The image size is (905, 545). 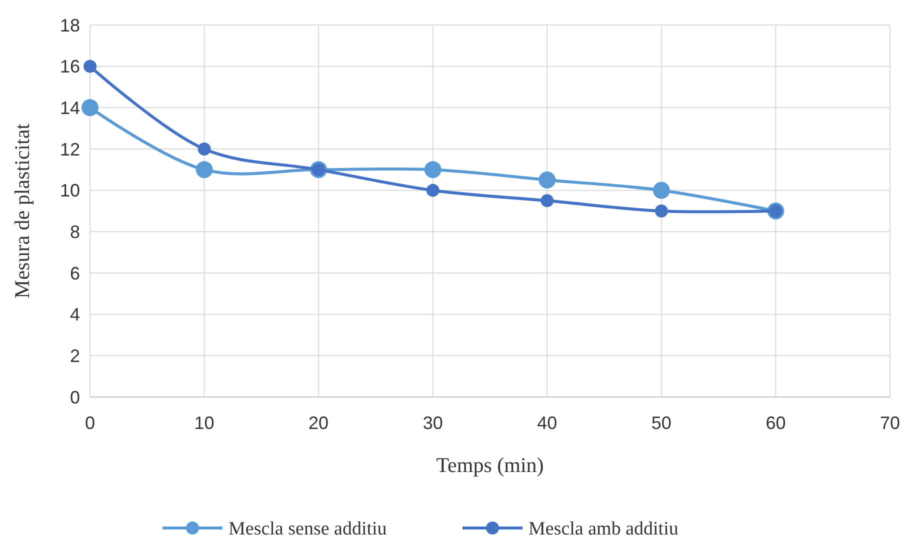 What do you see at coordinates (490, 465) in the screenshot?
I see `x-axis-title: Temps (min)` at bounding box center [490, 465].